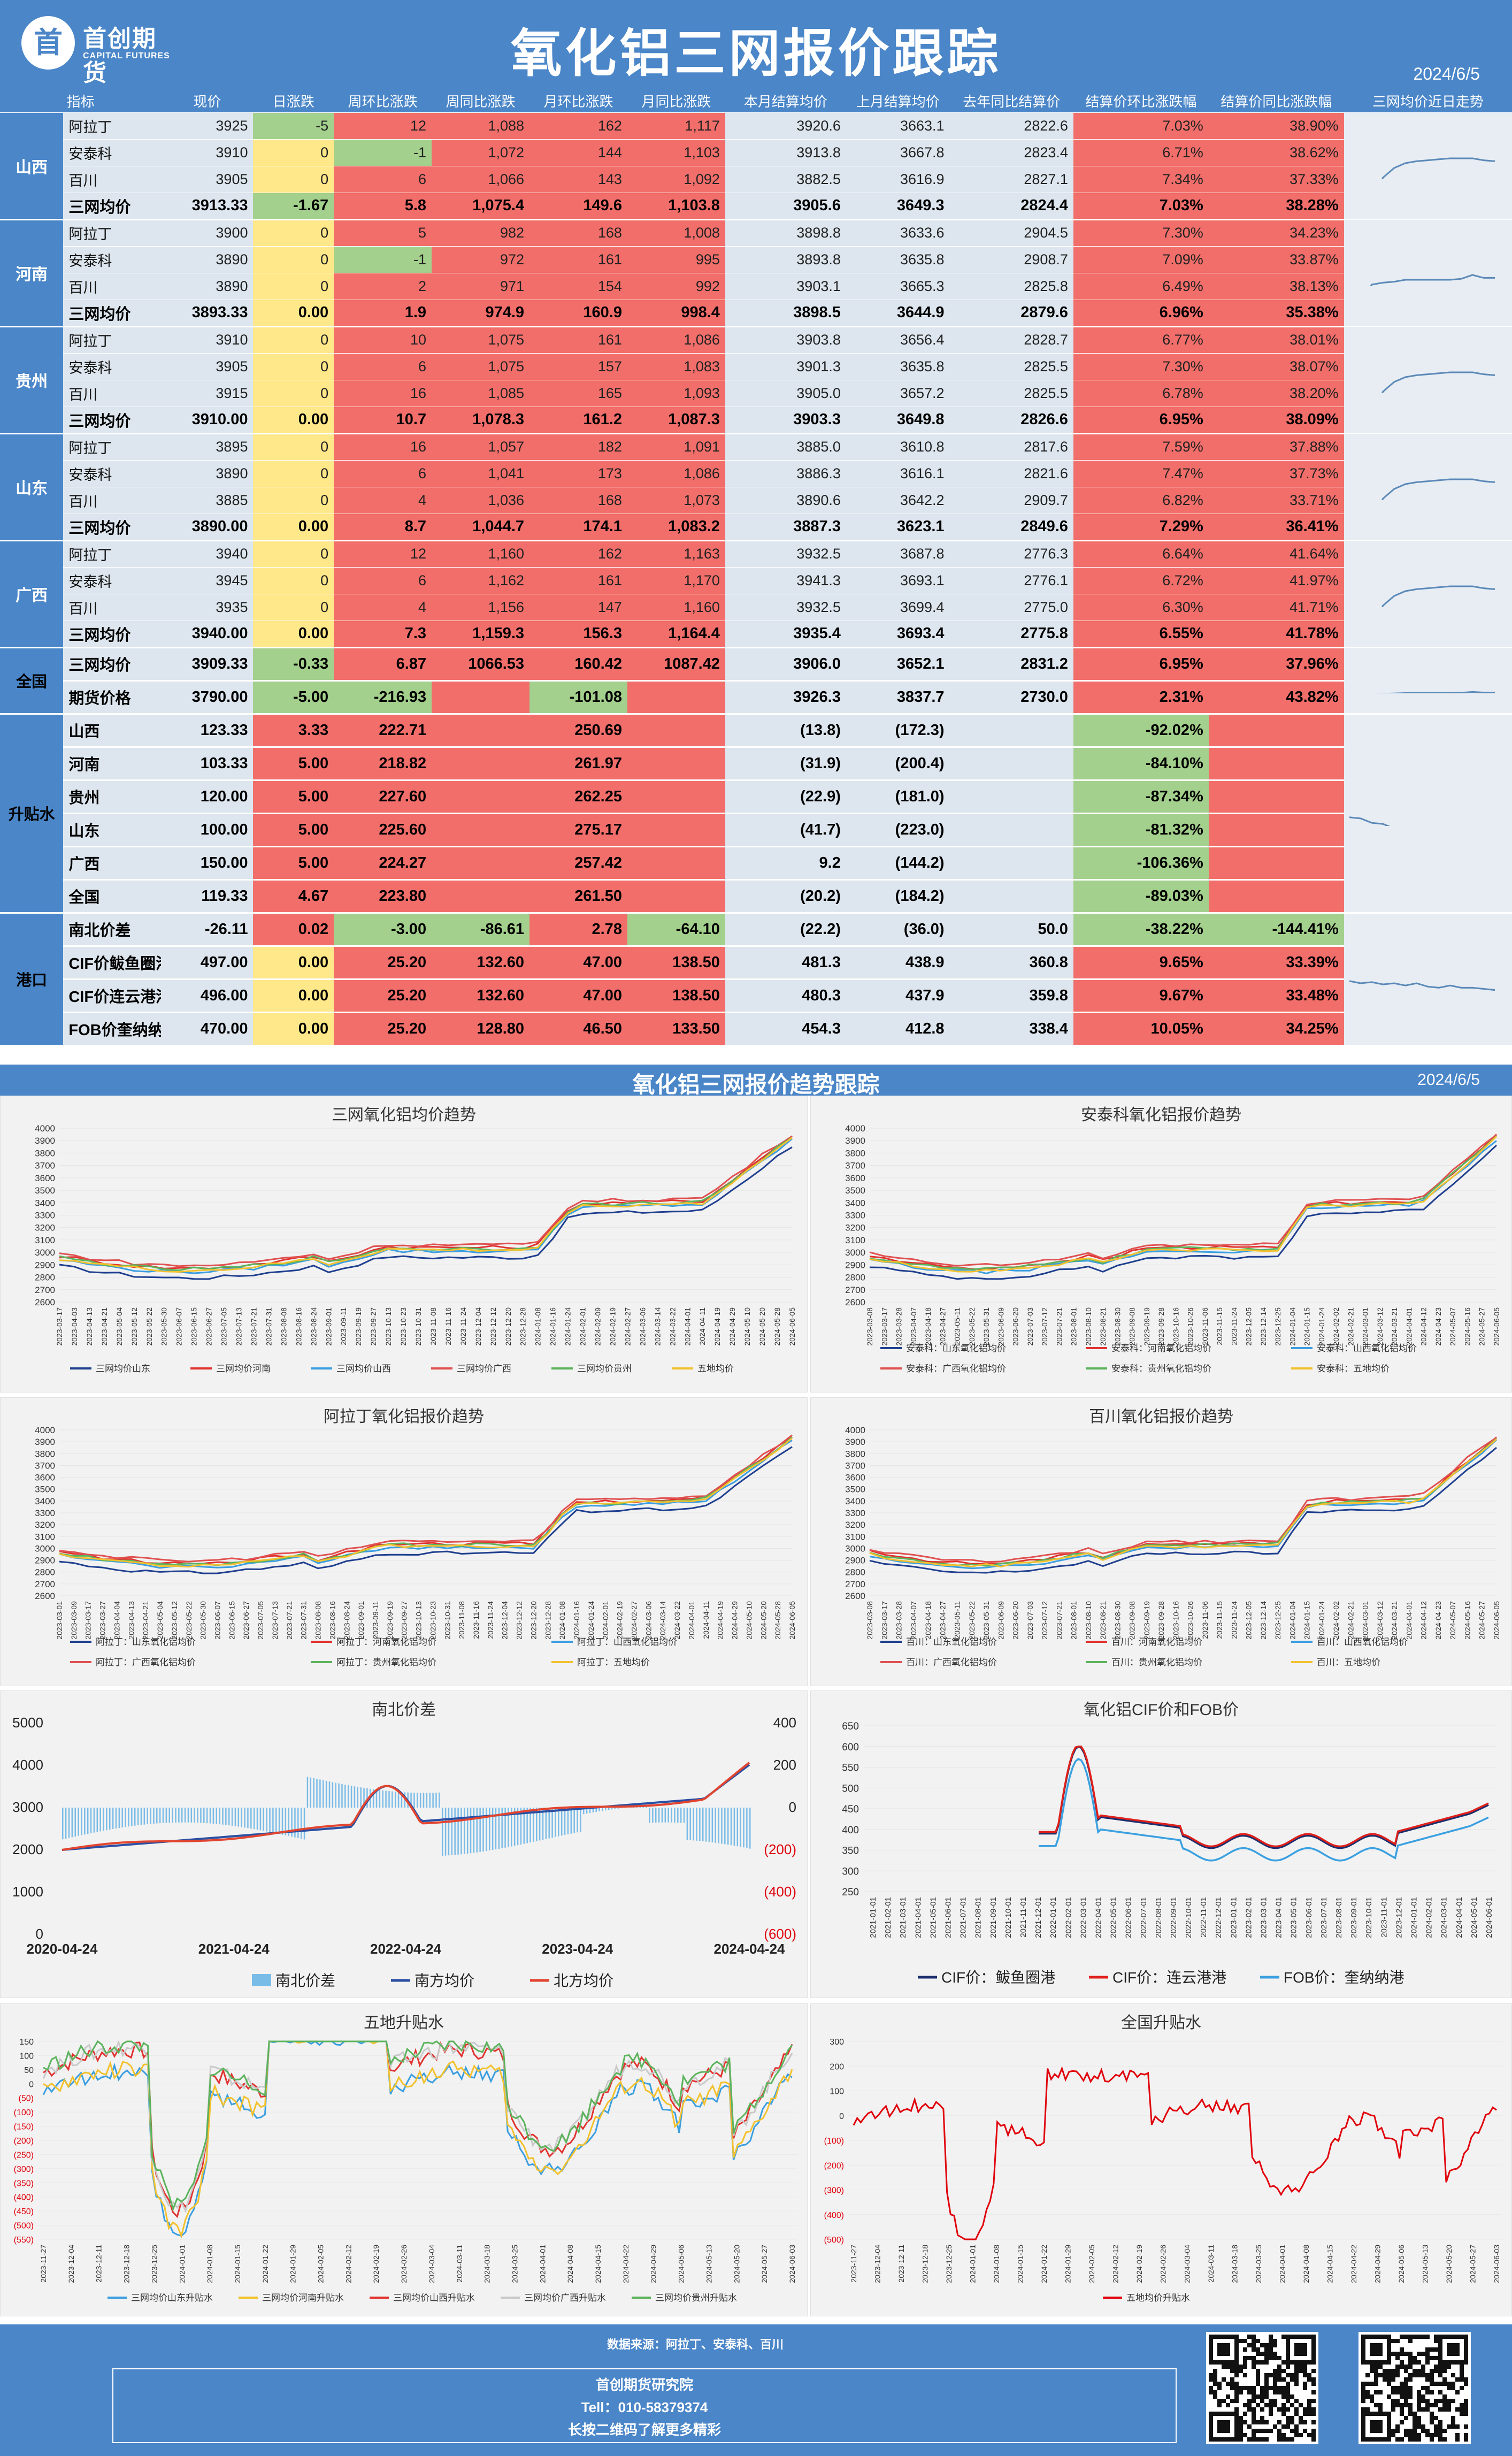  Describe the element at coordinates (785, 698) in the screenshot. I see `table-cell: 3926.3` at that location.